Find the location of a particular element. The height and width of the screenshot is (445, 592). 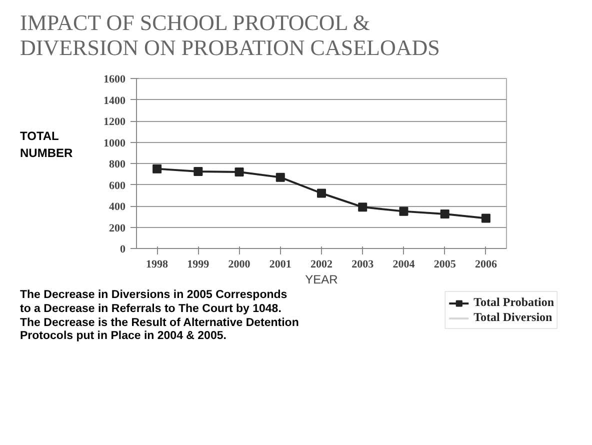

text: The Decrease in Diversions in 2005 Corresponds to a Decrease in Referrals to The Court by 1048. The Decrease is the Result of Alternative Detention Protocols put in Place in 2004 & 2005. is located at coordinates (160, 316).